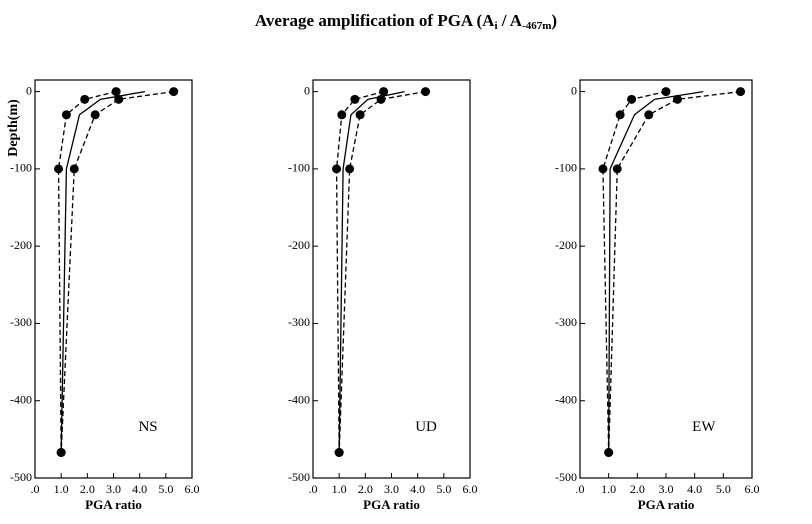 The height and width of the screenshot is (524, 812). Describe the element at coordinates (554, 20) in the screenshot. I see `title-part: )` at that location.